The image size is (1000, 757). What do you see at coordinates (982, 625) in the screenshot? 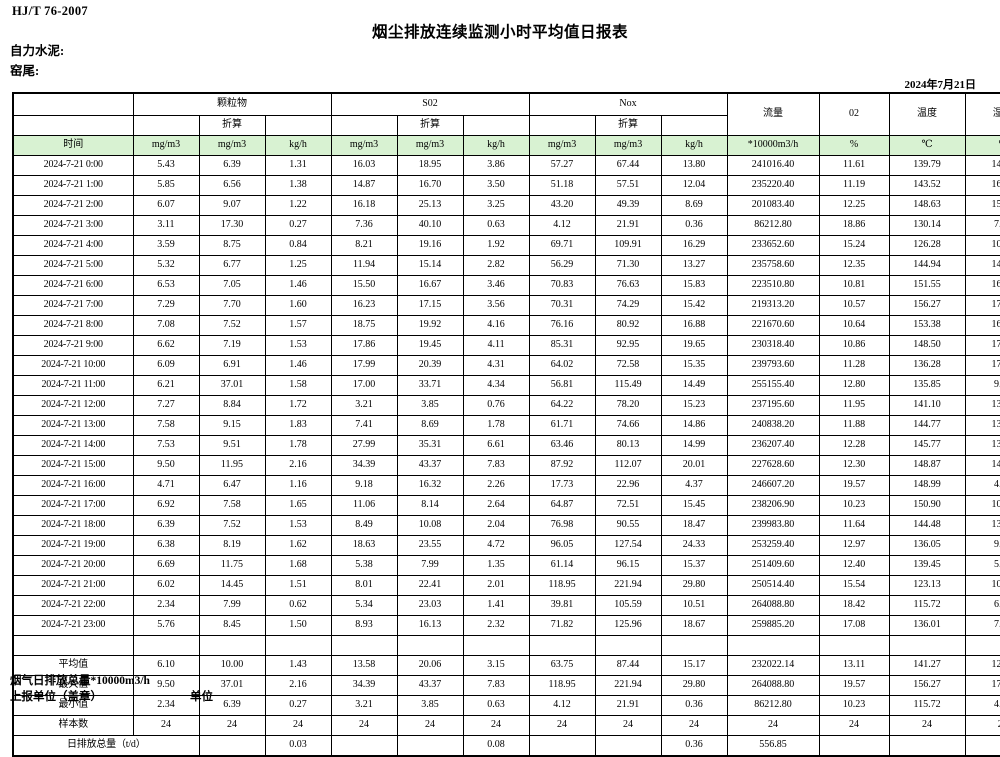
I see `cell-value: 7.07` at bounding box center [982, 625].